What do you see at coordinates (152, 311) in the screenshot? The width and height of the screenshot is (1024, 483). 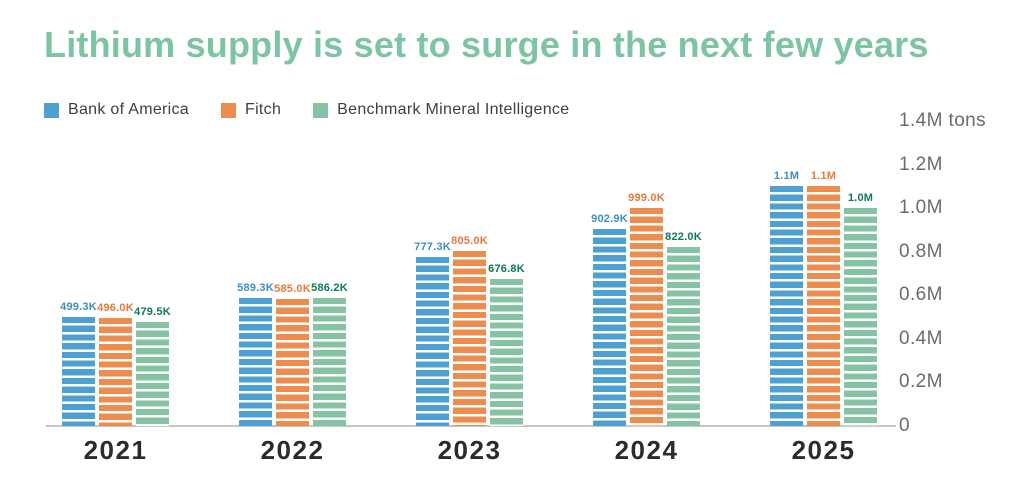 I see `bar-value-label-benchmark-mineral-intelligence-2021: 479.5K` at bounding box center [152, 311].